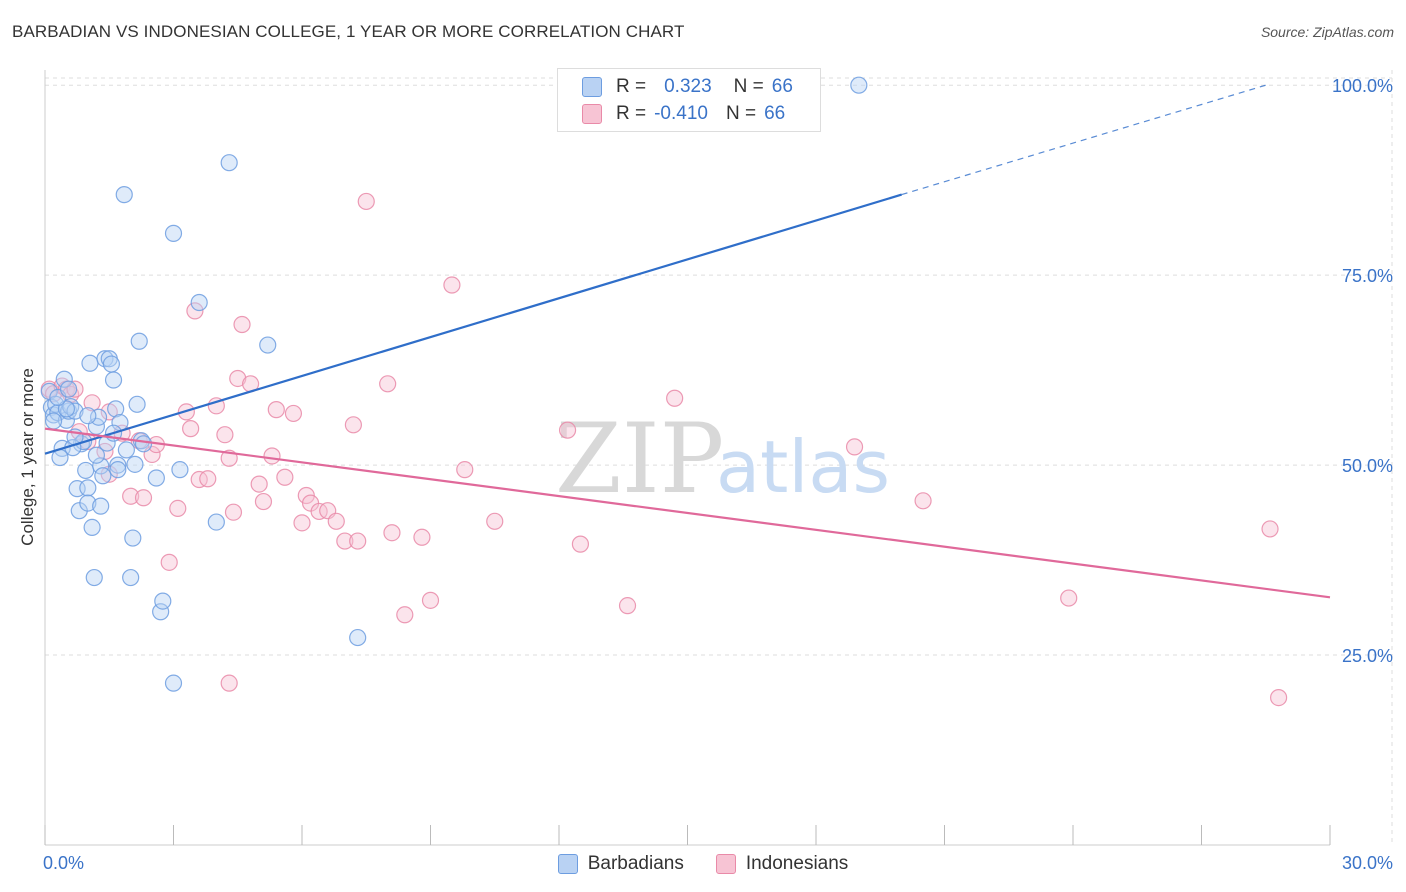 The height and width of the screenshot is (892, 1406). Describe the element at coordinates (63, 863) in the screenshot. I see `x-tick-label-min: 0.0%` at that location.